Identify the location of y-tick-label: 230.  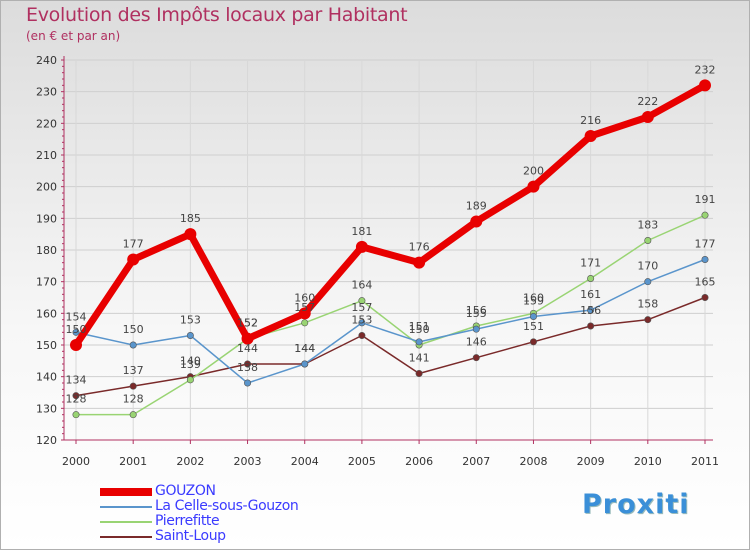
(46, 92).